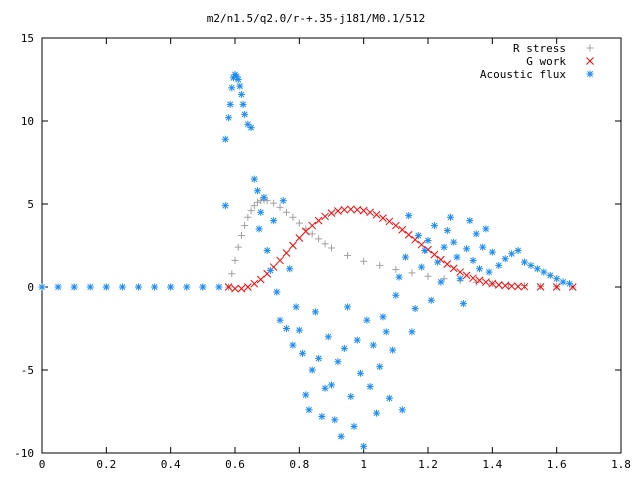 The image size is (640, 480). I want to click on x-tick-label: 1.2, so click(428, 464).